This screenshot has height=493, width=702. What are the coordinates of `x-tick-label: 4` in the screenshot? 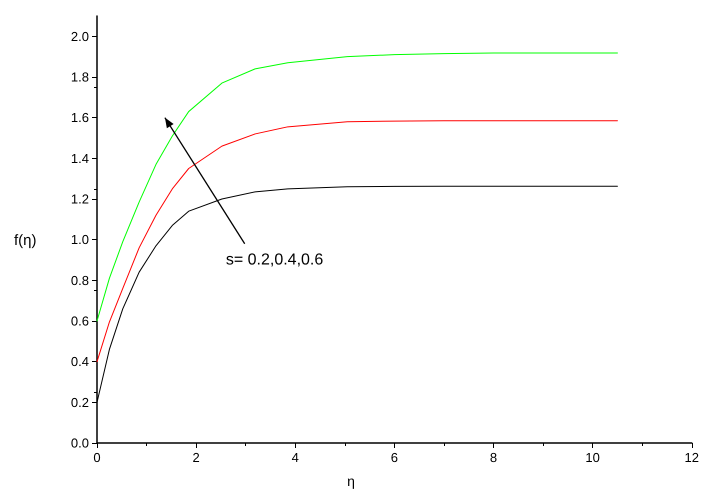 It's located at (295, 457).